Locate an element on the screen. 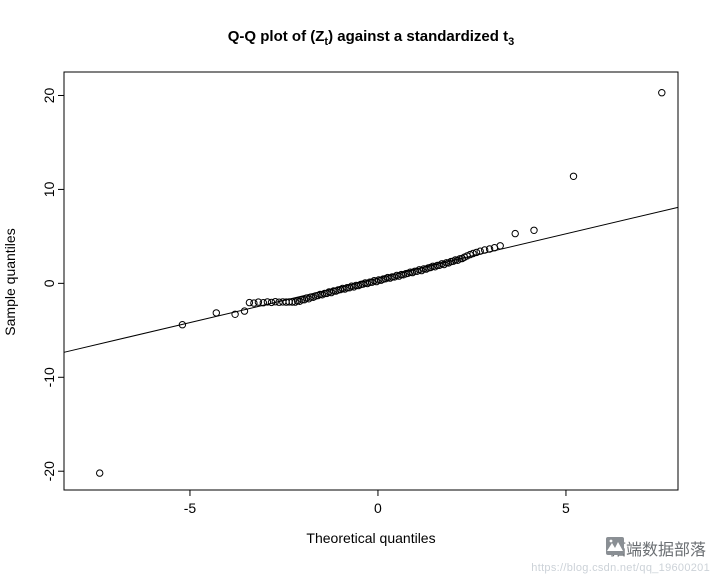 The width and height of the screenshot is (720, 576). x-axis-ticks: -5 0 5 is located at coordinates (377, 503).